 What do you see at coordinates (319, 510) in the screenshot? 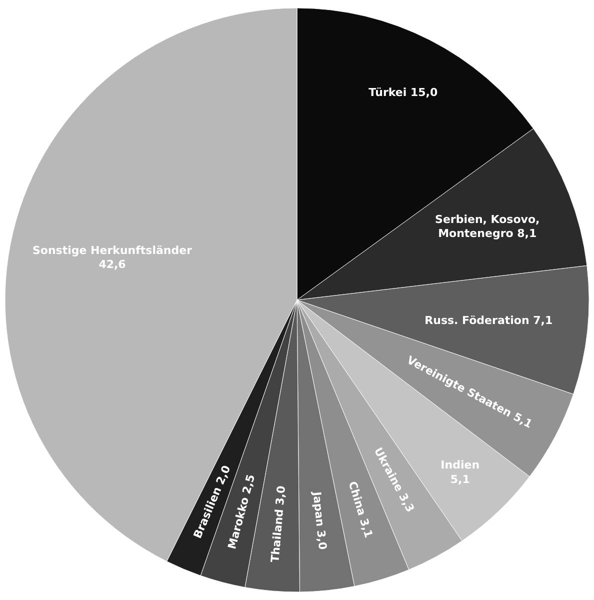
I see `slice-label: Japan` at bounding box center [319, 510].